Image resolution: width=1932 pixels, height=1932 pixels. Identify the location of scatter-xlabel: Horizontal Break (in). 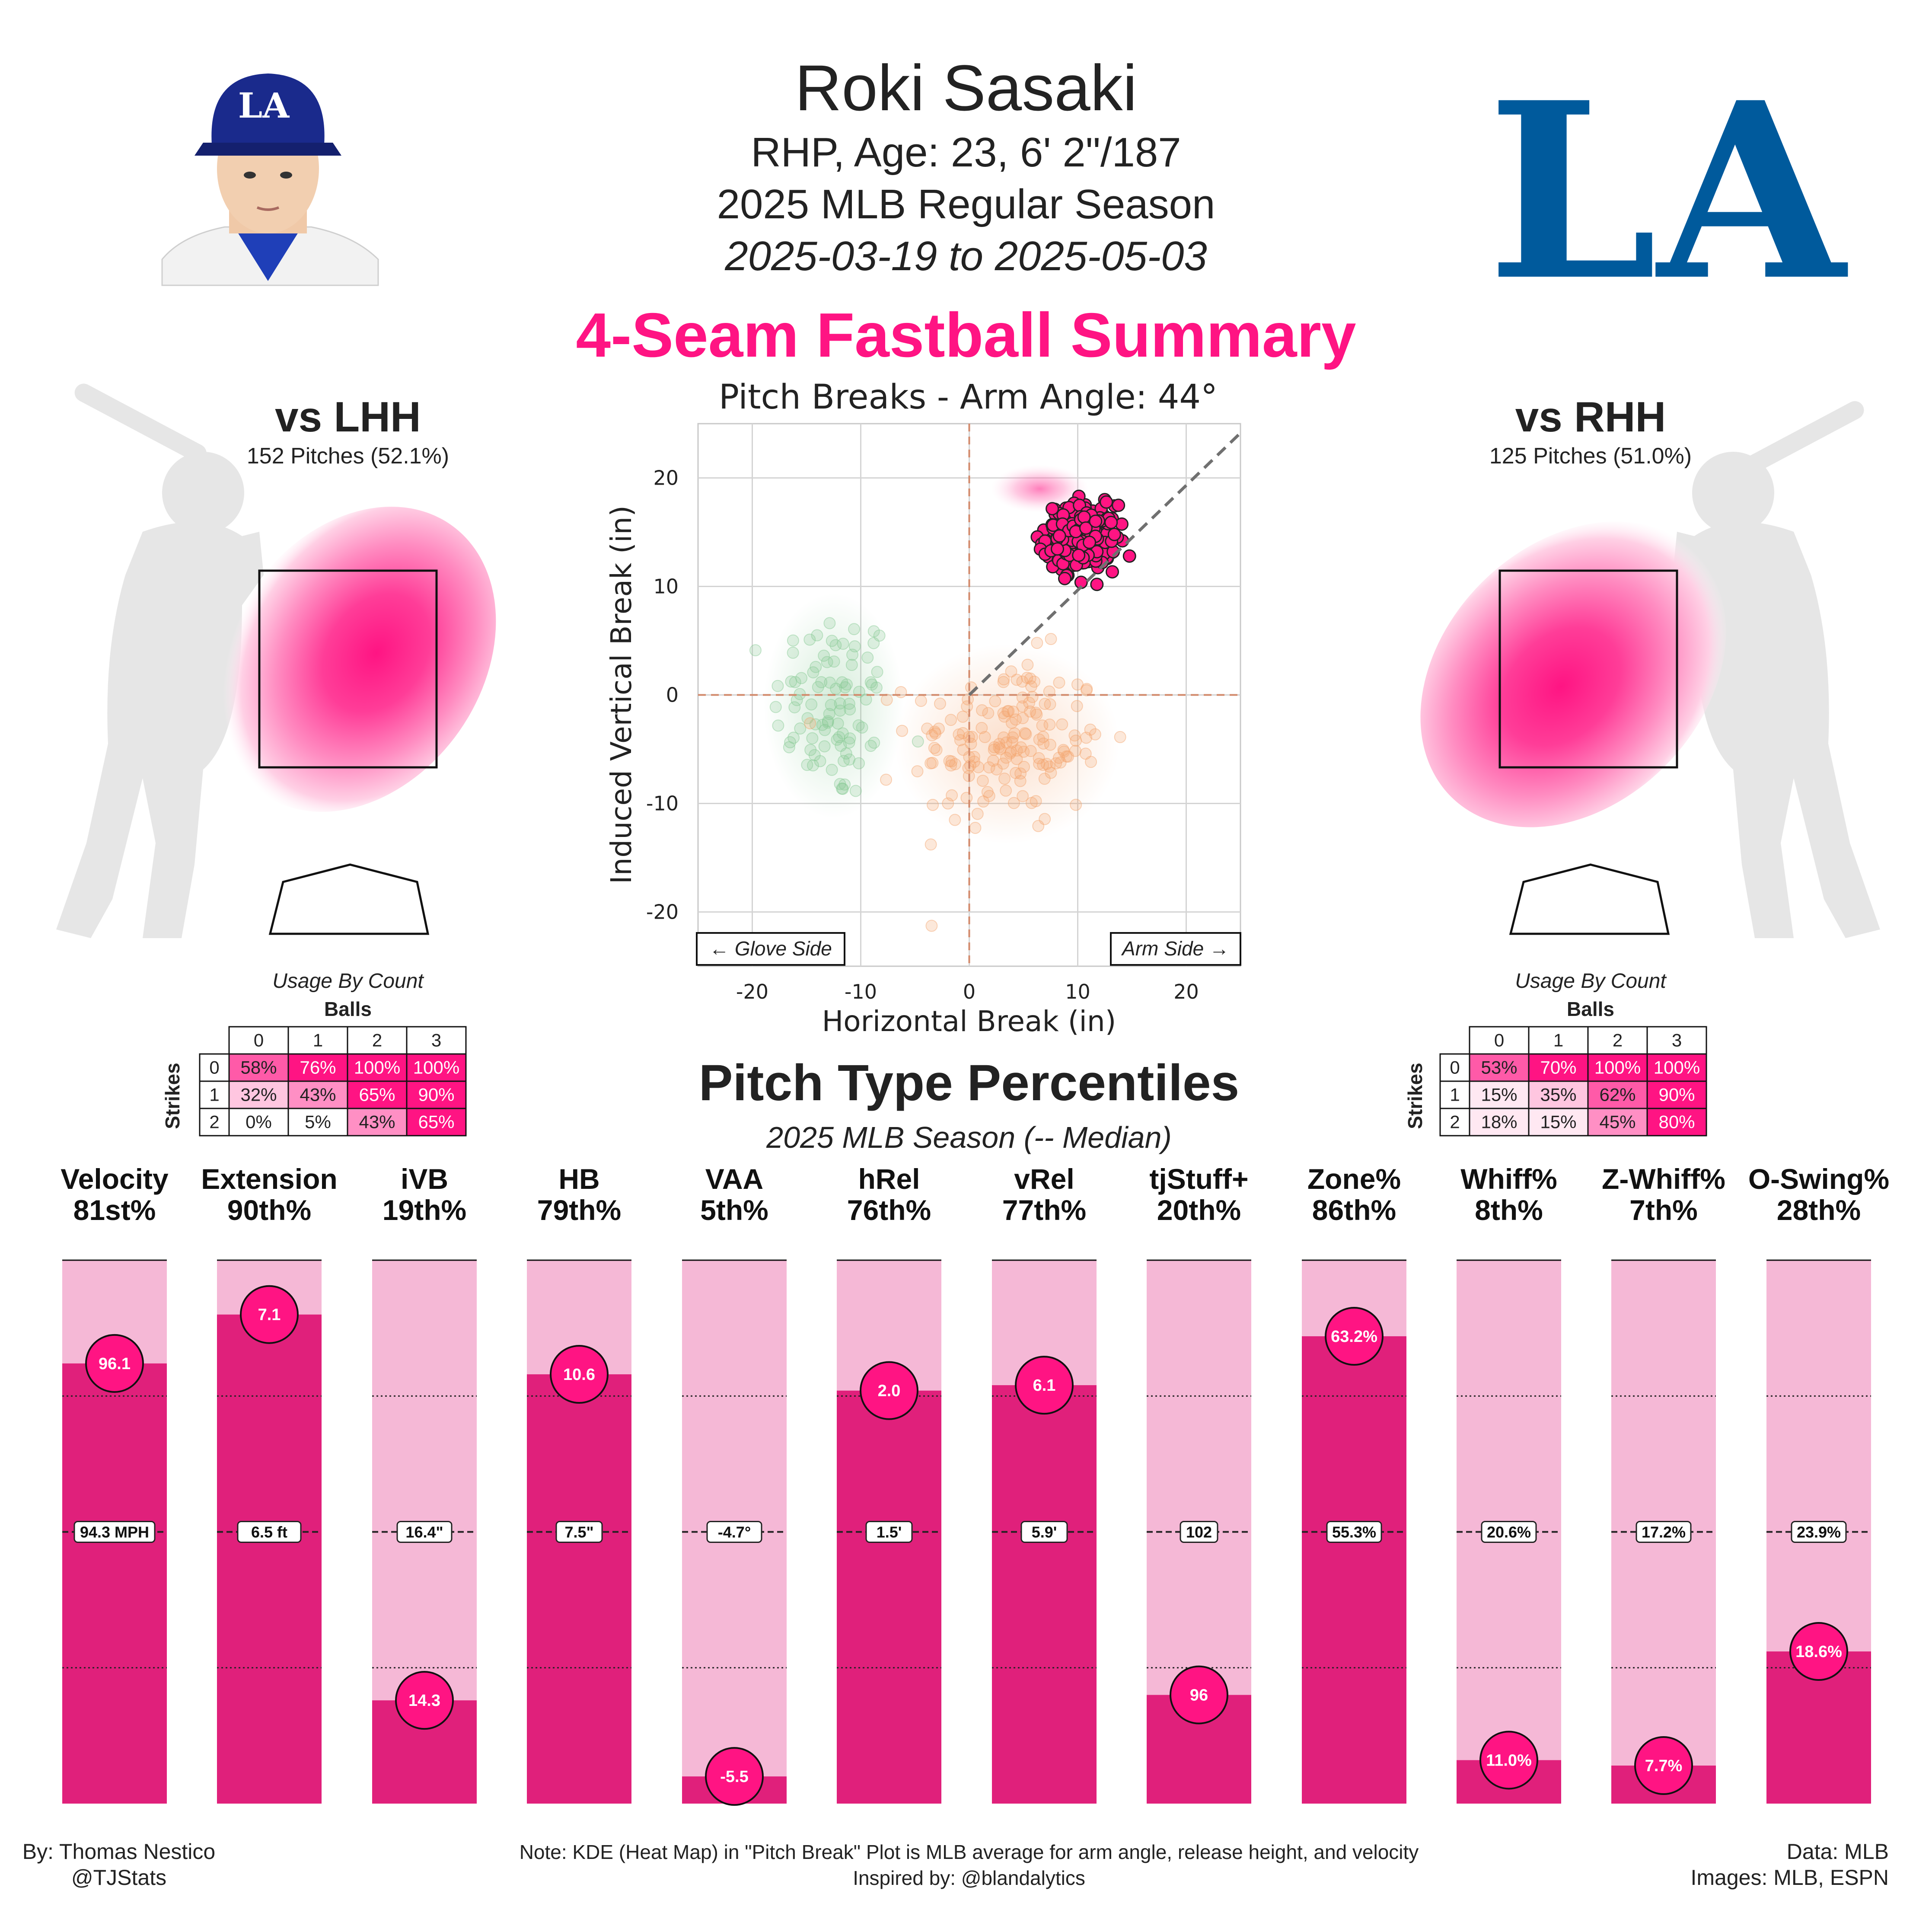
(969, 1021).